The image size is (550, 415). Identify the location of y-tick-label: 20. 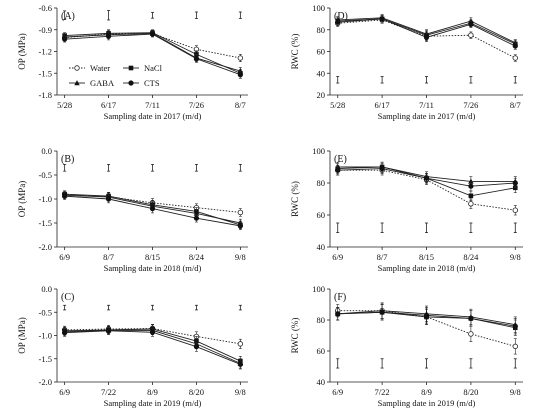
(321, 95).